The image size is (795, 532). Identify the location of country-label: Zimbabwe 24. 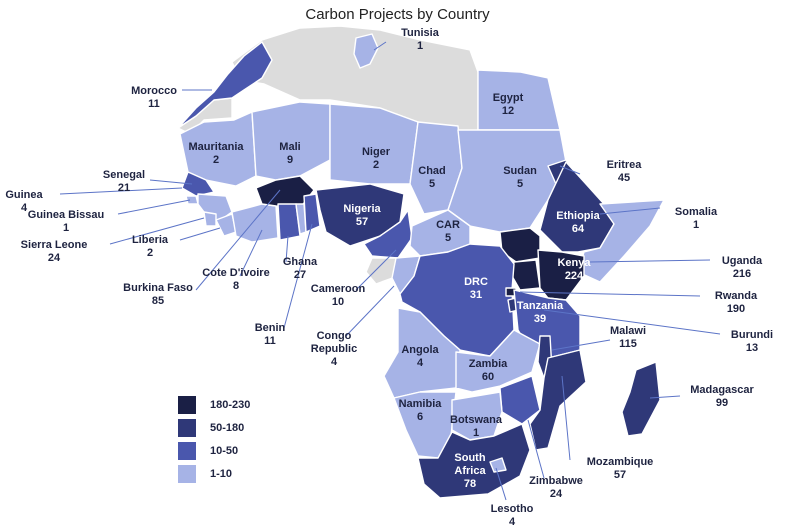
(556, 487).